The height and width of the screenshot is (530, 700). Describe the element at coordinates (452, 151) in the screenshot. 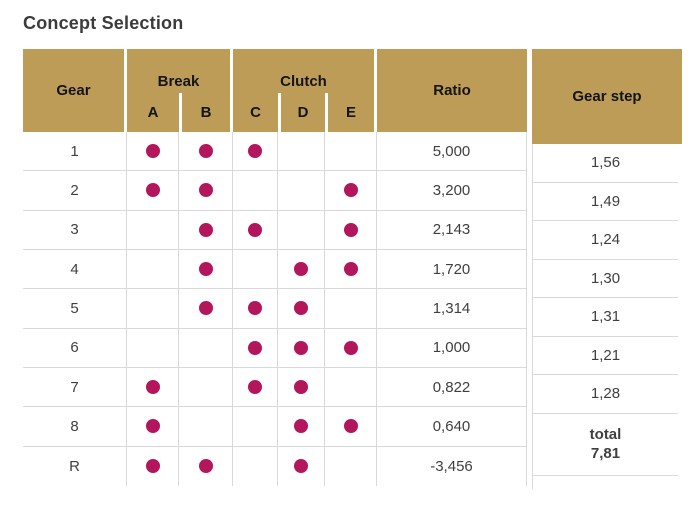

I see `ratio-cell: 5,000` at that location.